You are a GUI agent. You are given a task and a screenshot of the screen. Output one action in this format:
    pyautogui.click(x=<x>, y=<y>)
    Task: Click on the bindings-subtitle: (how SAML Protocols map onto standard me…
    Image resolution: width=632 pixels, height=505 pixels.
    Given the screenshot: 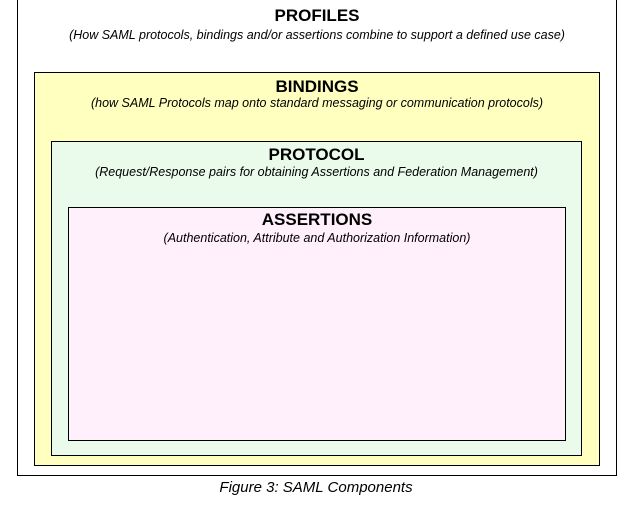 What is the action you would take?
    pyautogui.click(x=317, y=103)
    